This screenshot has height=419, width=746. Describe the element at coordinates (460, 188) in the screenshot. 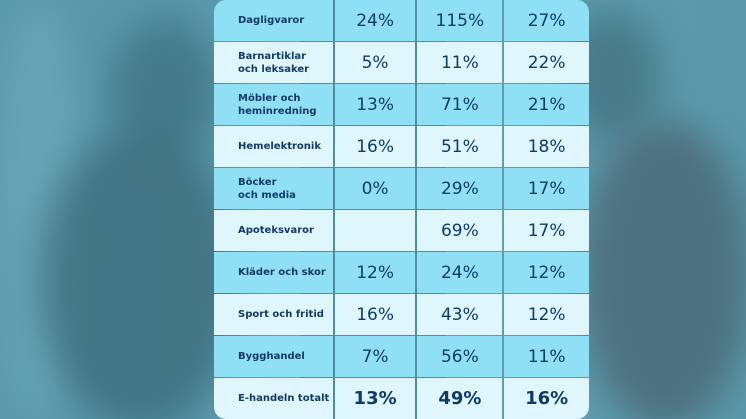

I see `value-cell: 29%` at that location.